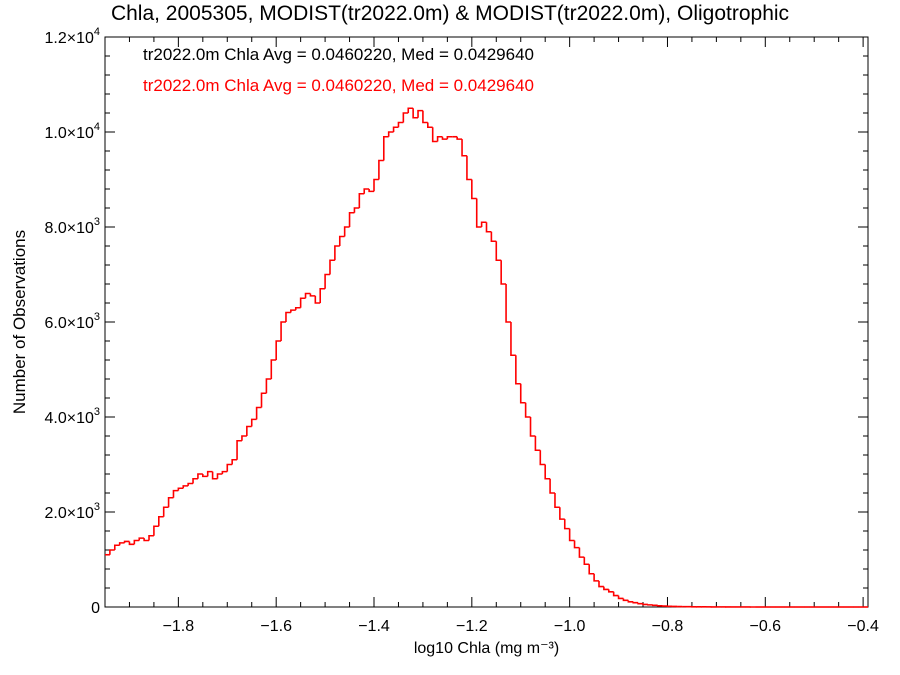 The width and height of the screenshot is (900, 675). What do you see at coordinates (668, 626) in the screenshot?
I see `x-tick-label: −0.8` at bounding box center [668, 626].